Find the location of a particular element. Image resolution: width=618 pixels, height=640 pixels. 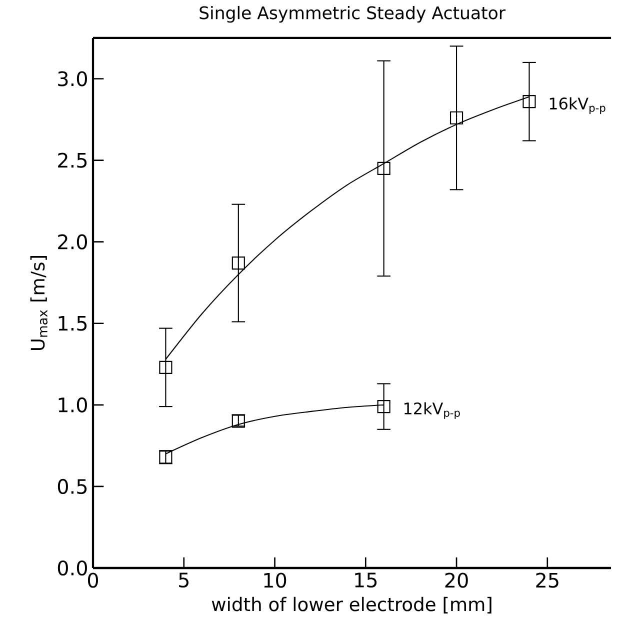

x-tick-label: 0 is located at coordinates (93, 580).